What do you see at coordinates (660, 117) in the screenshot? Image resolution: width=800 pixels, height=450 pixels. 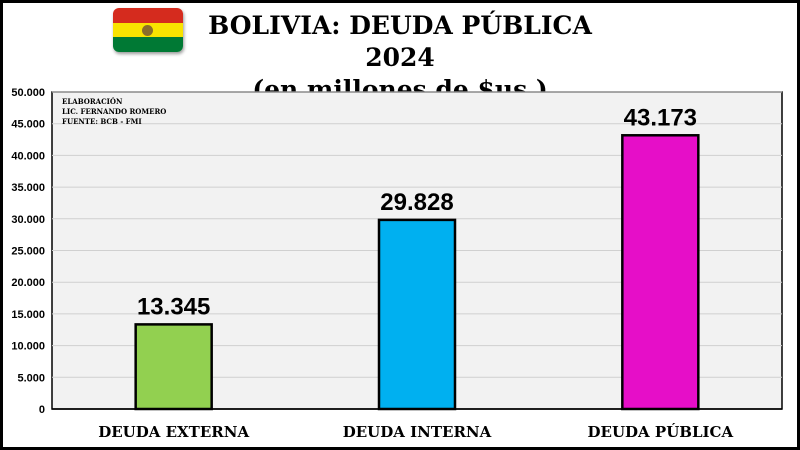 I see `data-label: 43.173` at bounding box center [660, 117].